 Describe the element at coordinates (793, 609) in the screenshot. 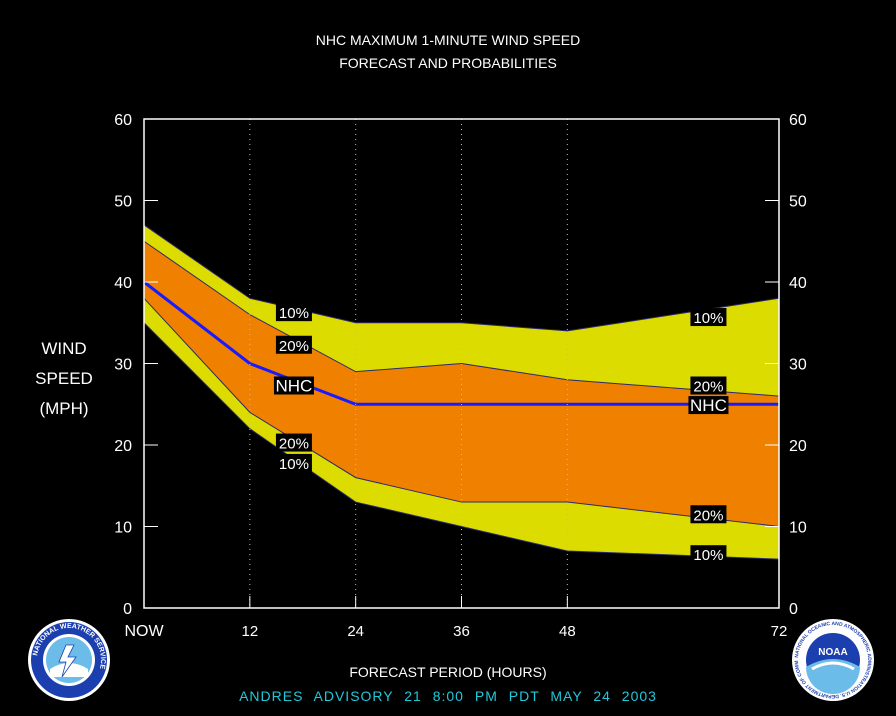

I see `y-tick-label-right: 0` at that location.